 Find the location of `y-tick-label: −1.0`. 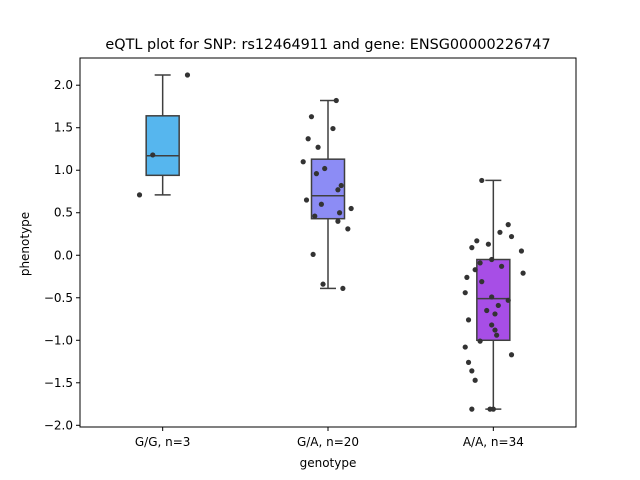

y-tick-label: −1.0 is located at coordinates (58, 340).